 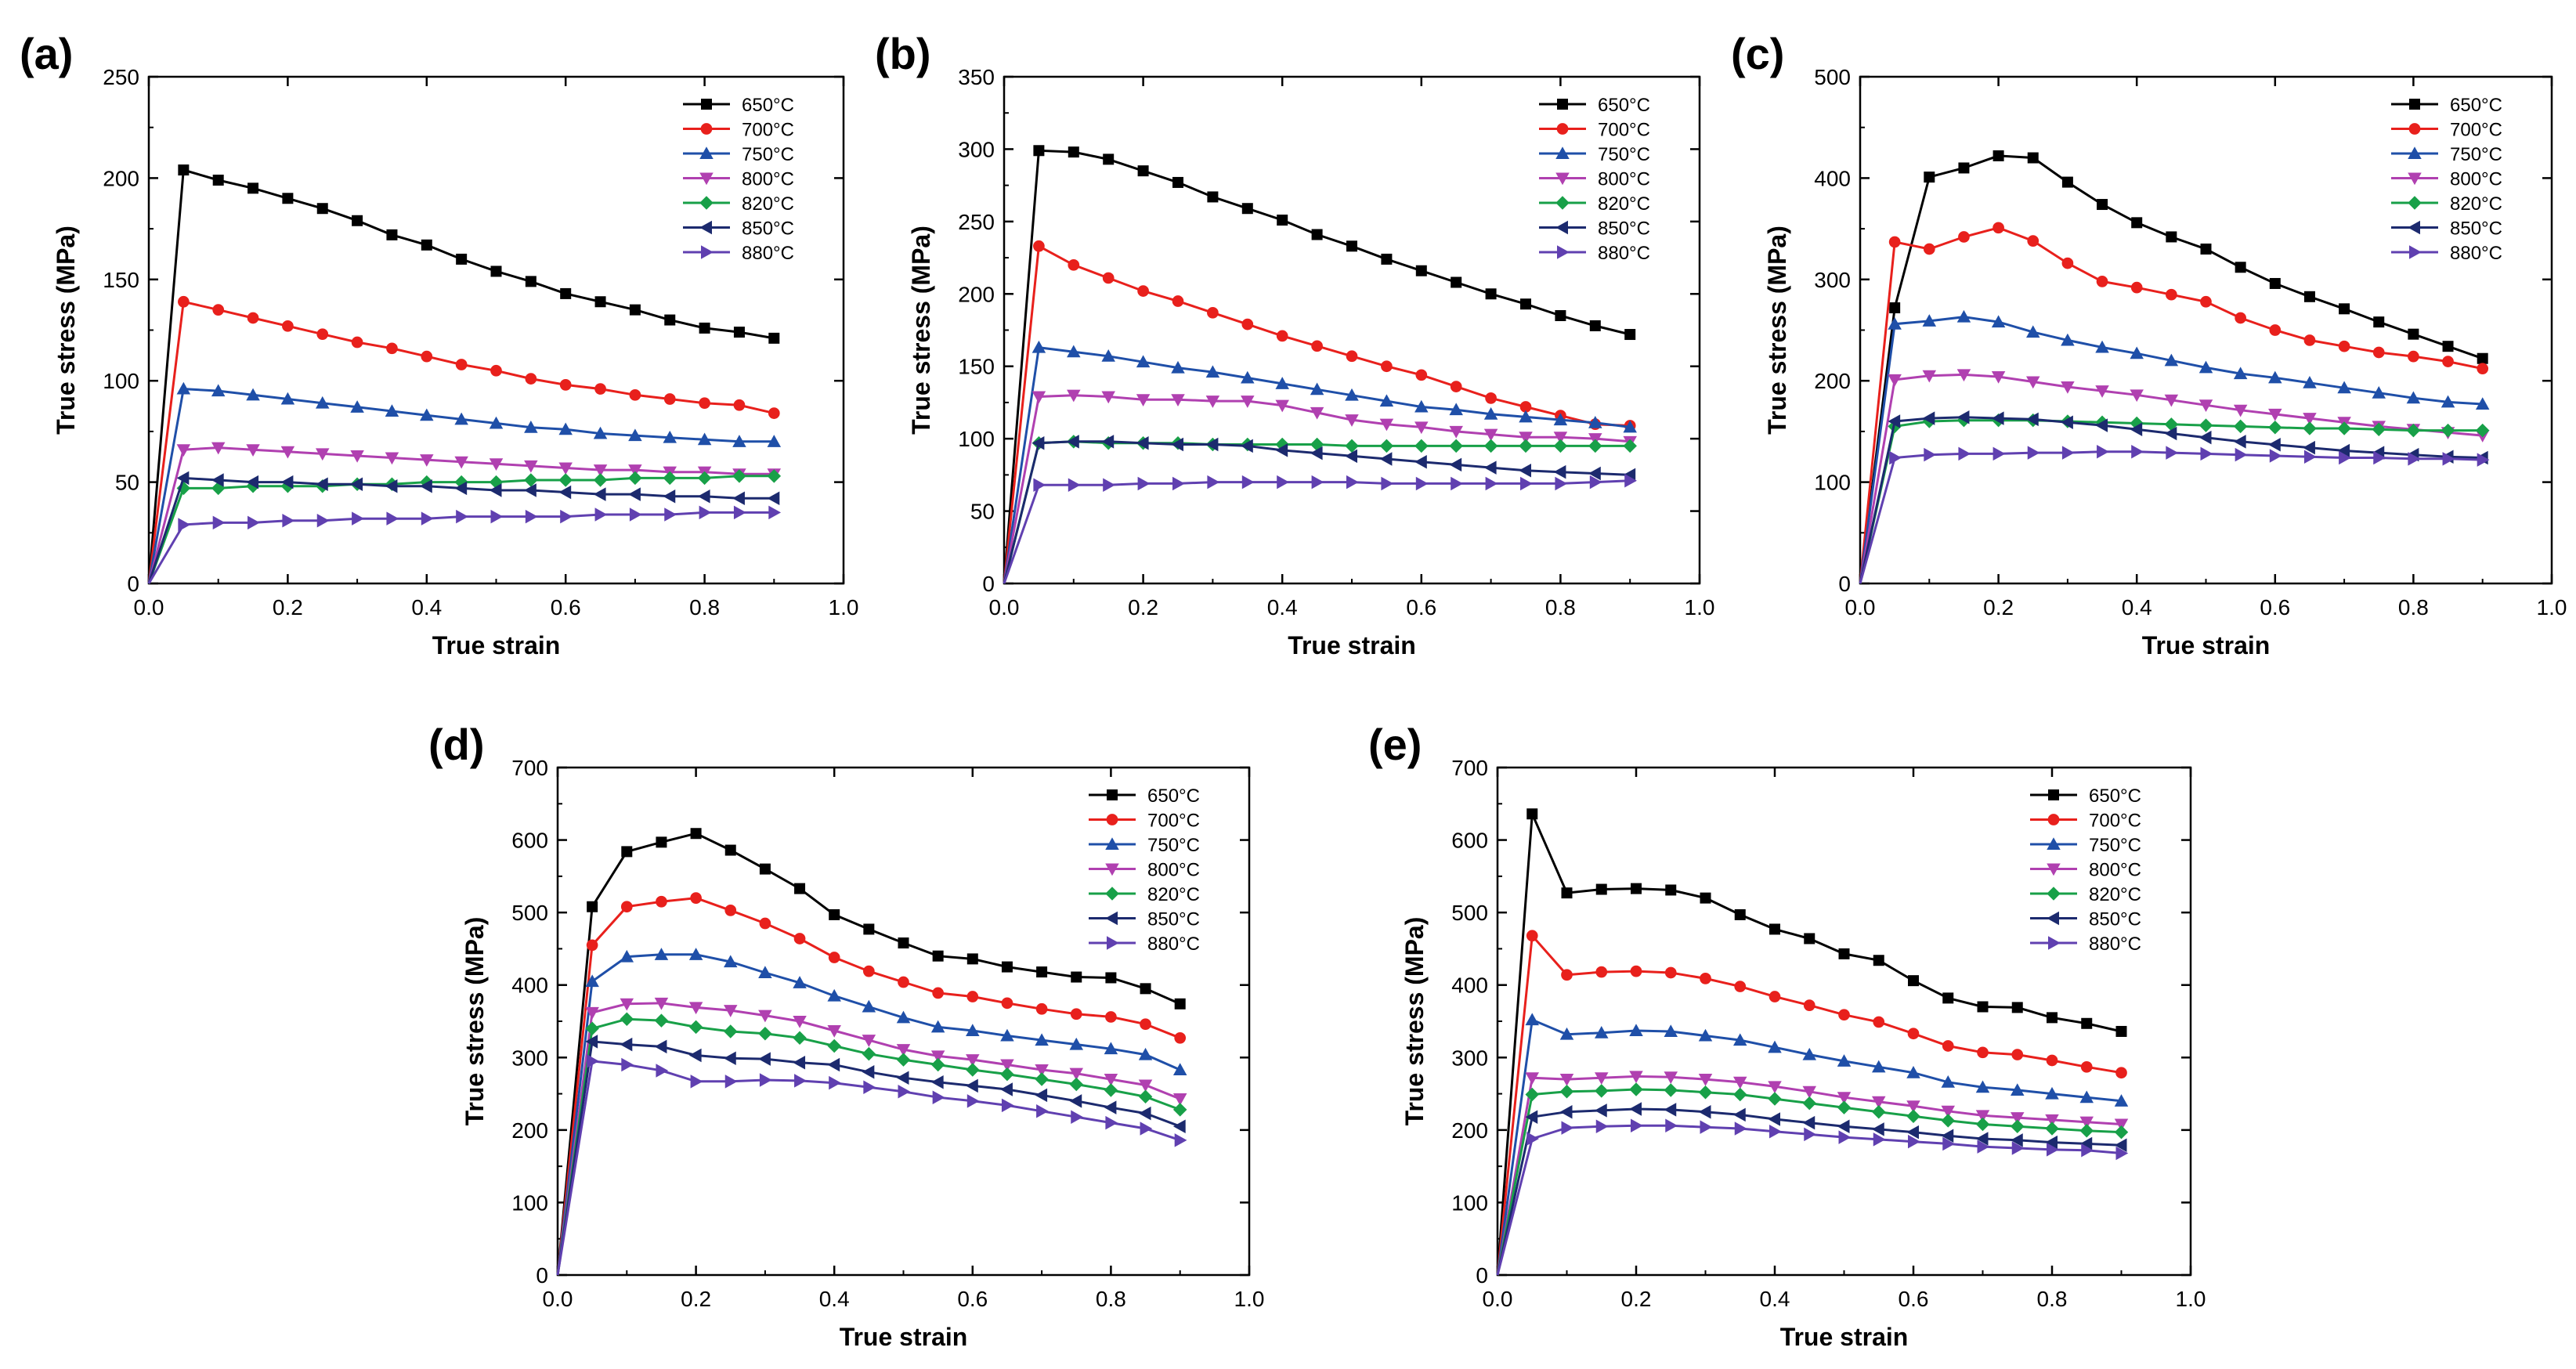 I want to click on x-tick-label: 0.0, so click(x=1004, y=607).